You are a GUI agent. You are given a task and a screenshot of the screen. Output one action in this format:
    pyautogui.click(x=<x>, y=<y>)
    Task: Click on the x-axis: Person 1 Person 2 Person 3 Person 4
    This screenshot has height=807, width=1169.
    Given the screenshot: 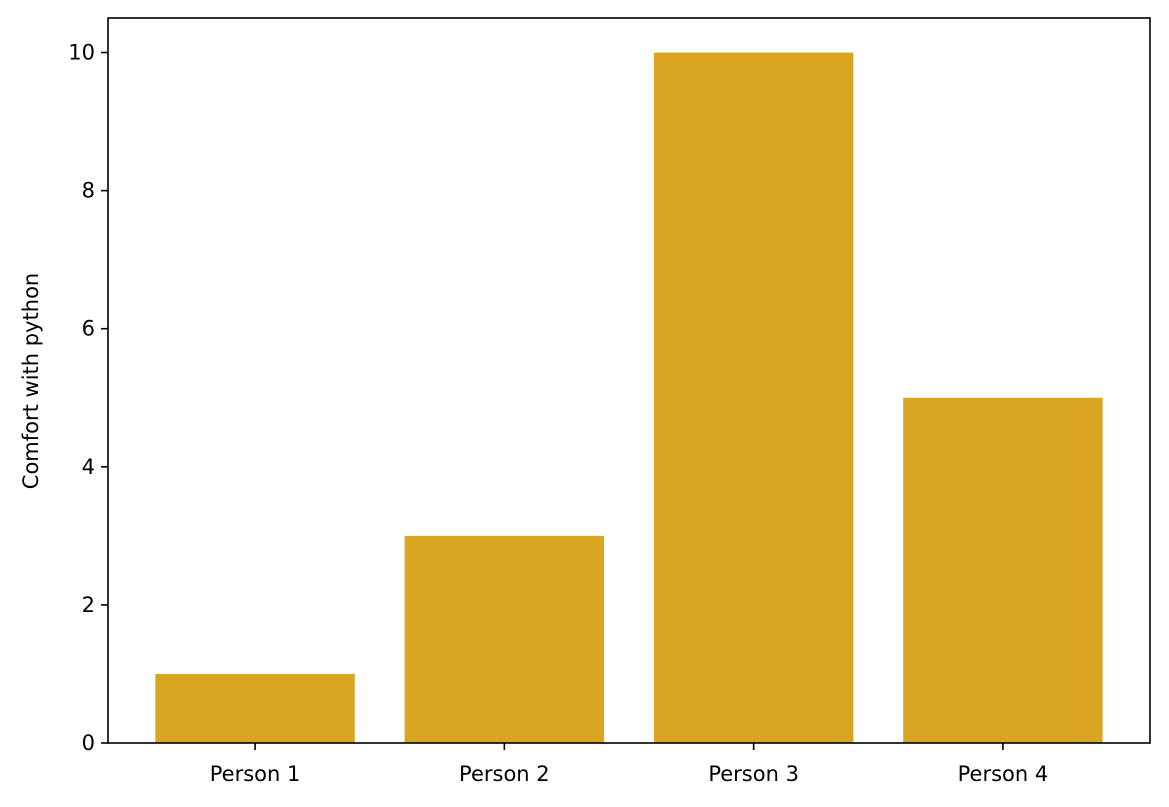 What is the action you would take?
    pyautogui.click(x=629, y=764)
    